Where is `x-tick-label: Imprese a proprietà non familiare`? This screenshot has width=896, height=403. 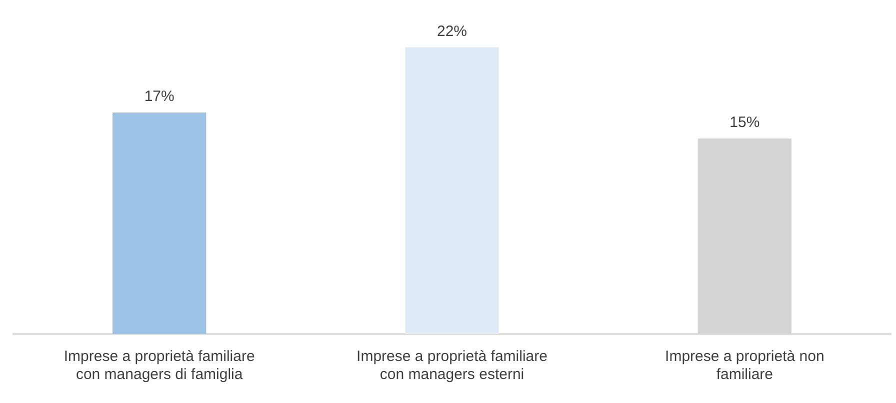
x-tick-label: Imprese a proprietà non familiare is located at coordinates (744, 366).